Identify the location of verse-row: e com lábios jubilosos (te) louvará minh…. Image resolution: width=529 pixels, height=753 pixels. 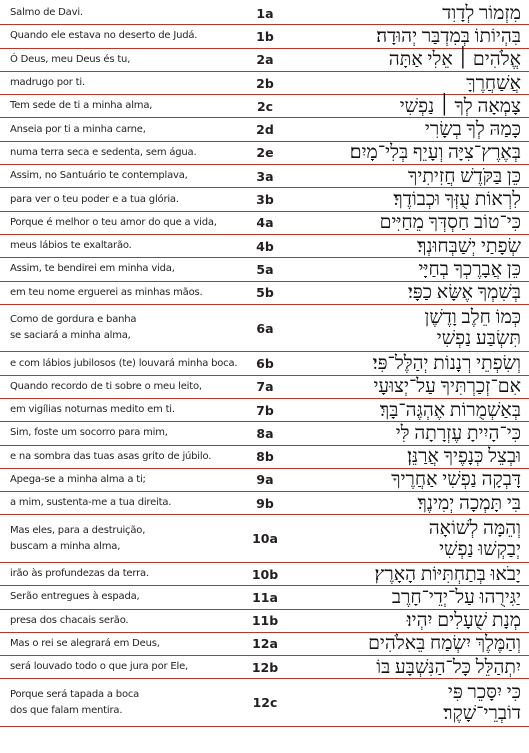
(264, 364).